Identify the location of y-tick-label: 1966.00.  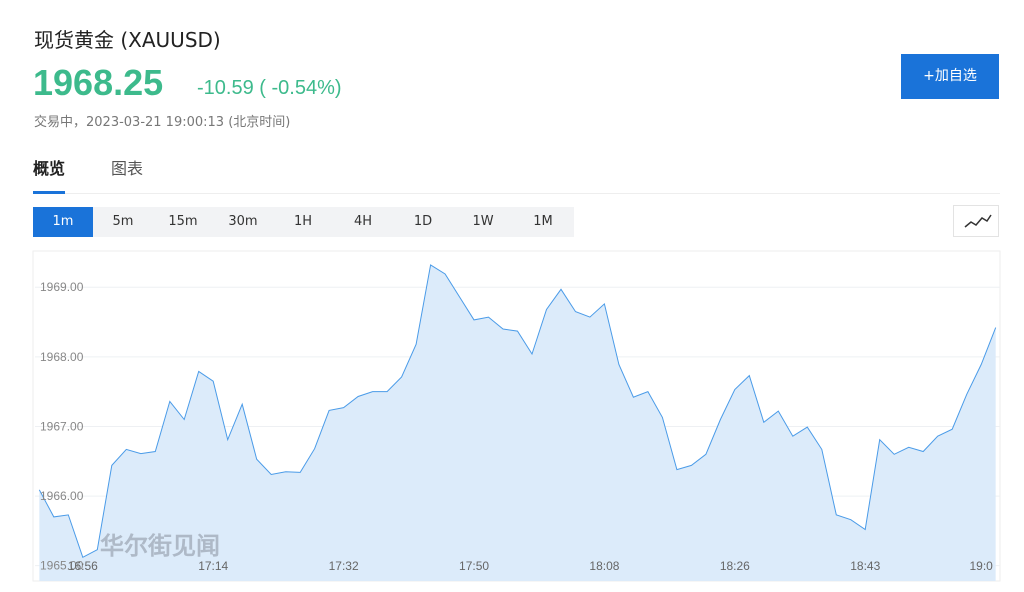
(62, 496).